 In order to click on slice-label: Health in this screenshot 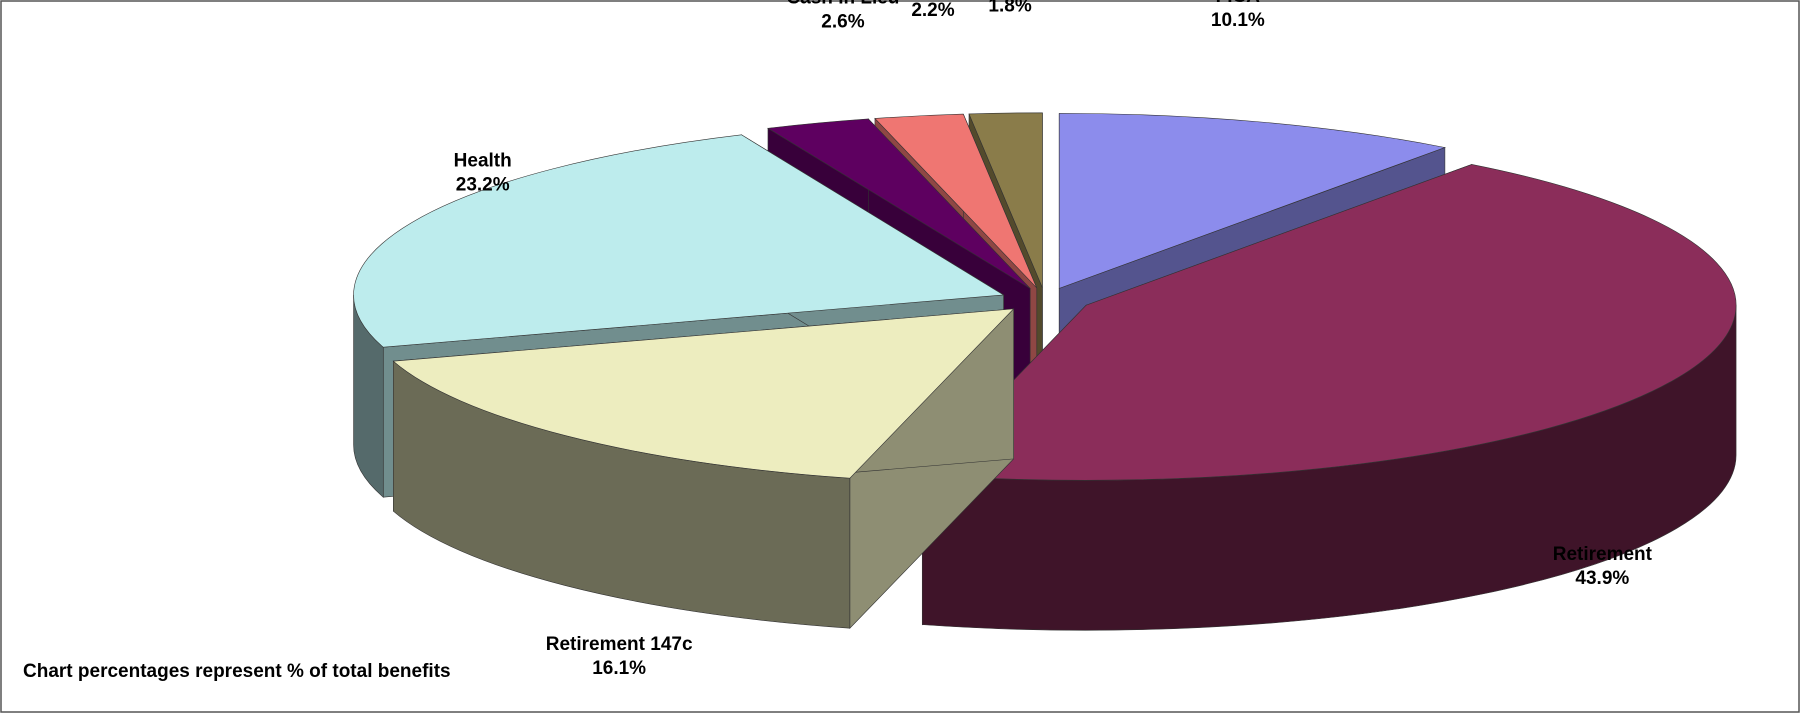, I will do `click(483, 160)`.